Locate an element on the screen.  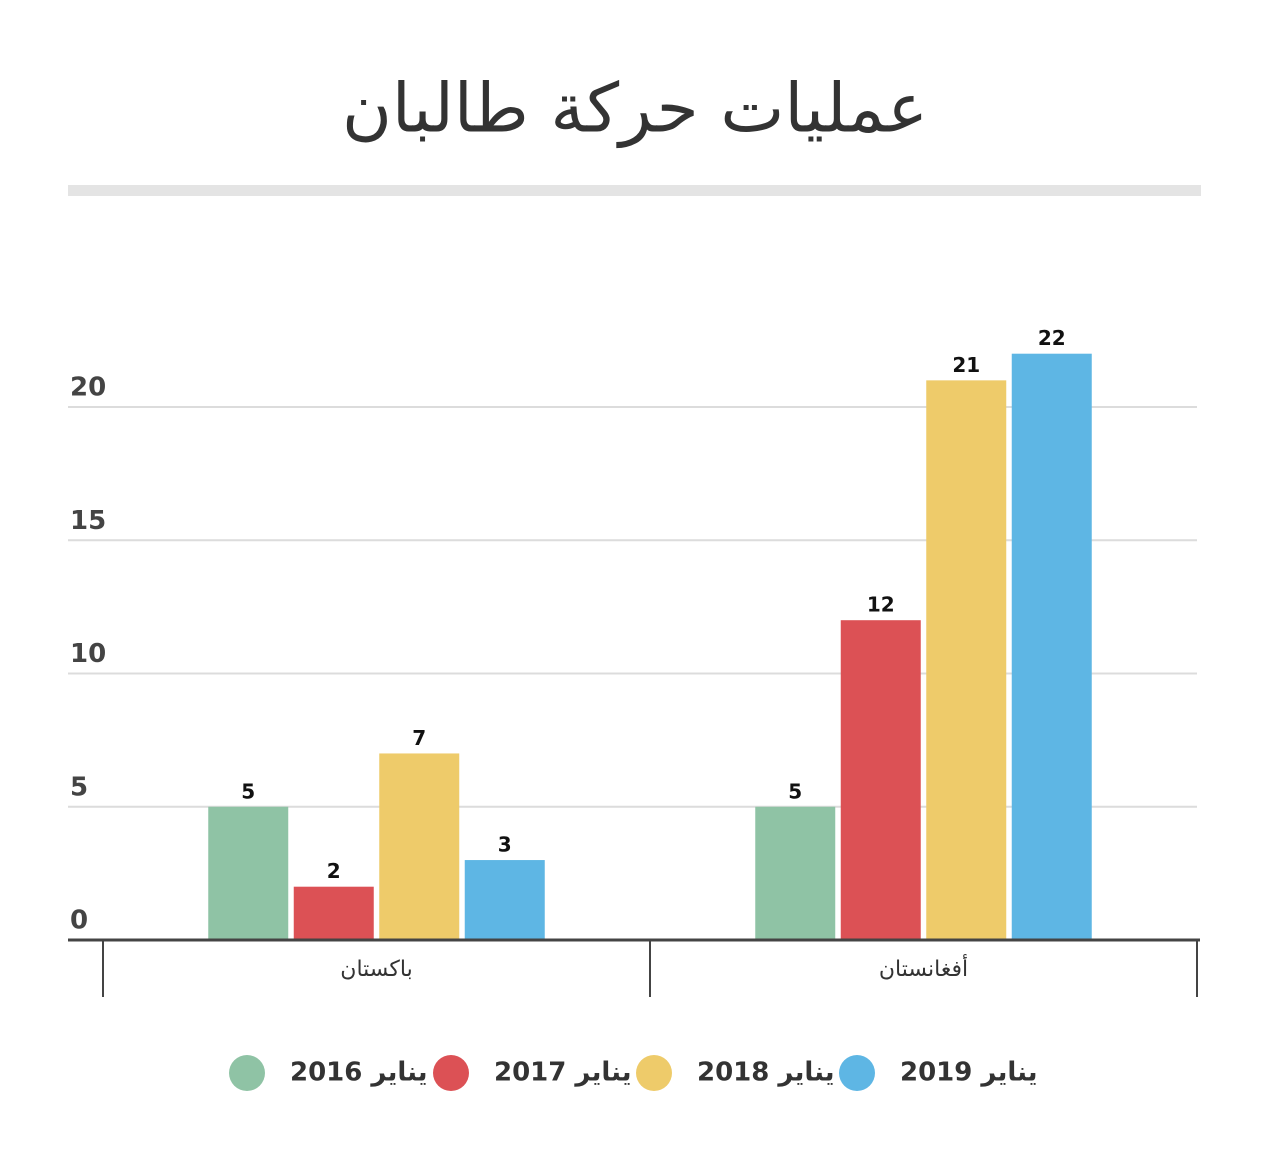
data-label: 7 is located at coordinates (419, 738).